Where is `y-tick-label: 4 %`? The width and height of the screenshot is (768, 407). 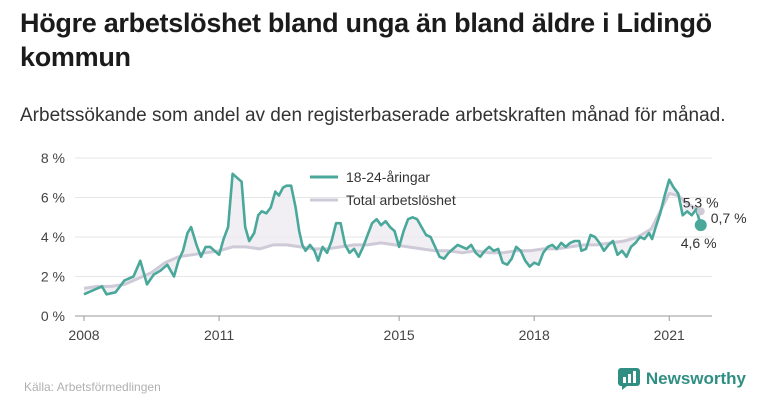
y-tick-label: 4 % is located at coordinates (53, 237).